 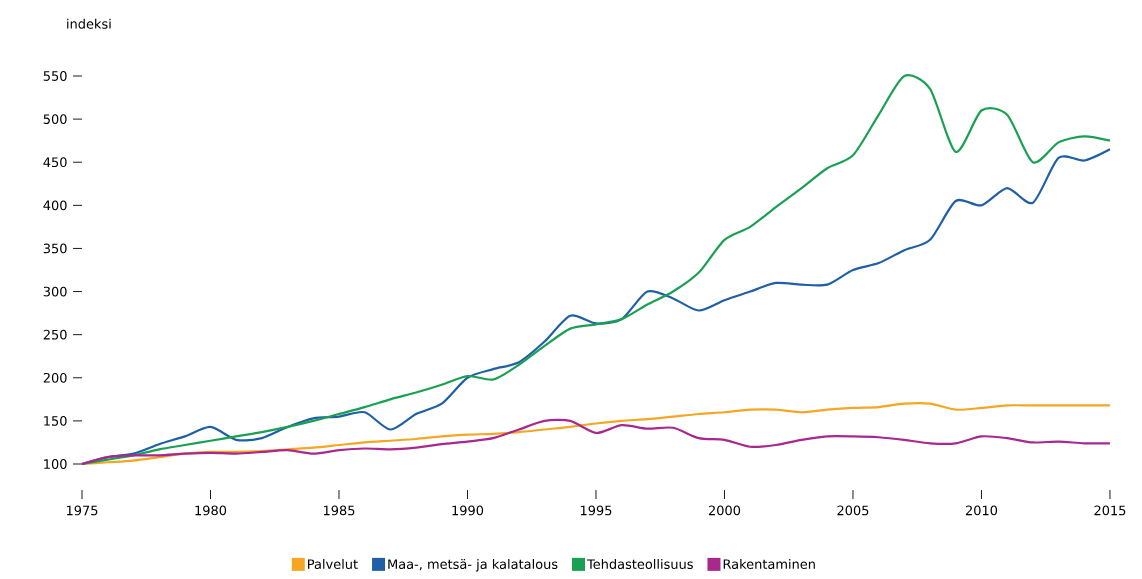 What do you see at coordinates (211, 510) in the screenshot?
I see `x-tick-label: 1980` at bounding box center [211, 510].